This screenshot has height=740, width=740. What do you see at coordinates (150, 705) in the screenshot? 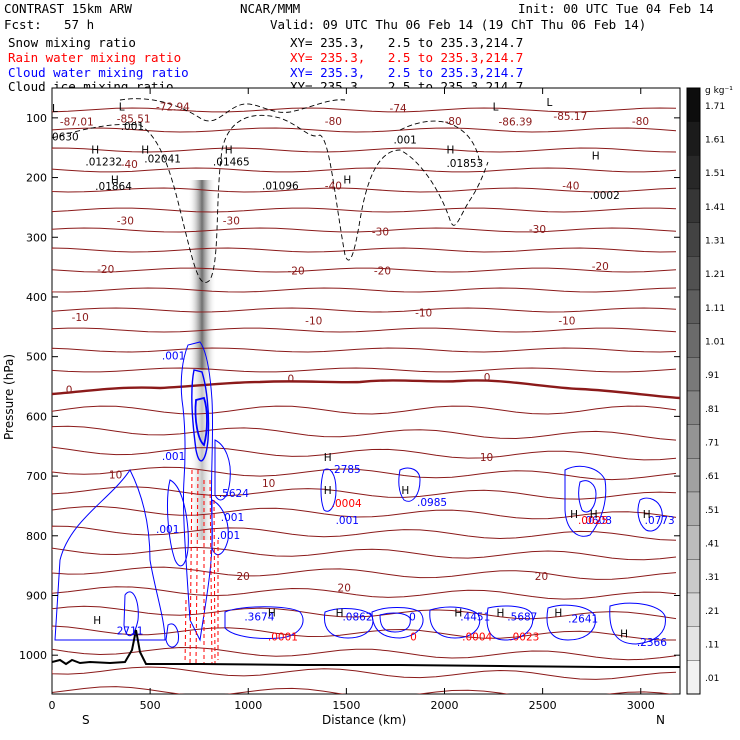
I see `x-tick-label: 500` at bounding box center [150, 705].